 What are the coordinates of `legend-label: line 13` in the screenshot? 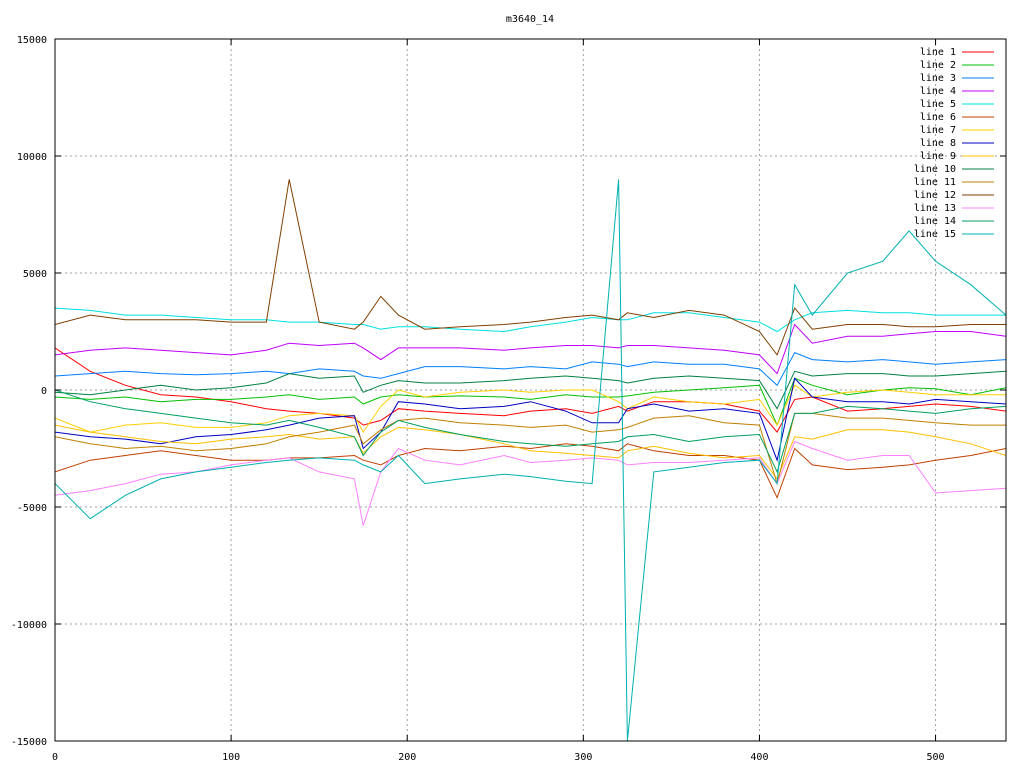 It's located at (935, 208).